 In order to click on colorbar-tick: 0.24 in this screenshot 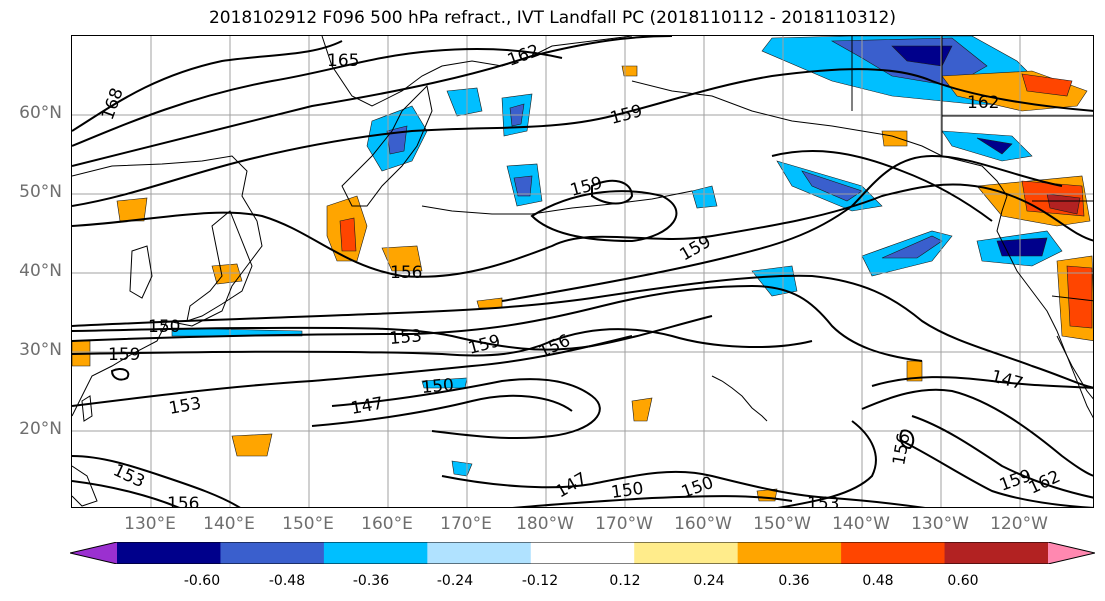, I will do `click(709, 581)`.